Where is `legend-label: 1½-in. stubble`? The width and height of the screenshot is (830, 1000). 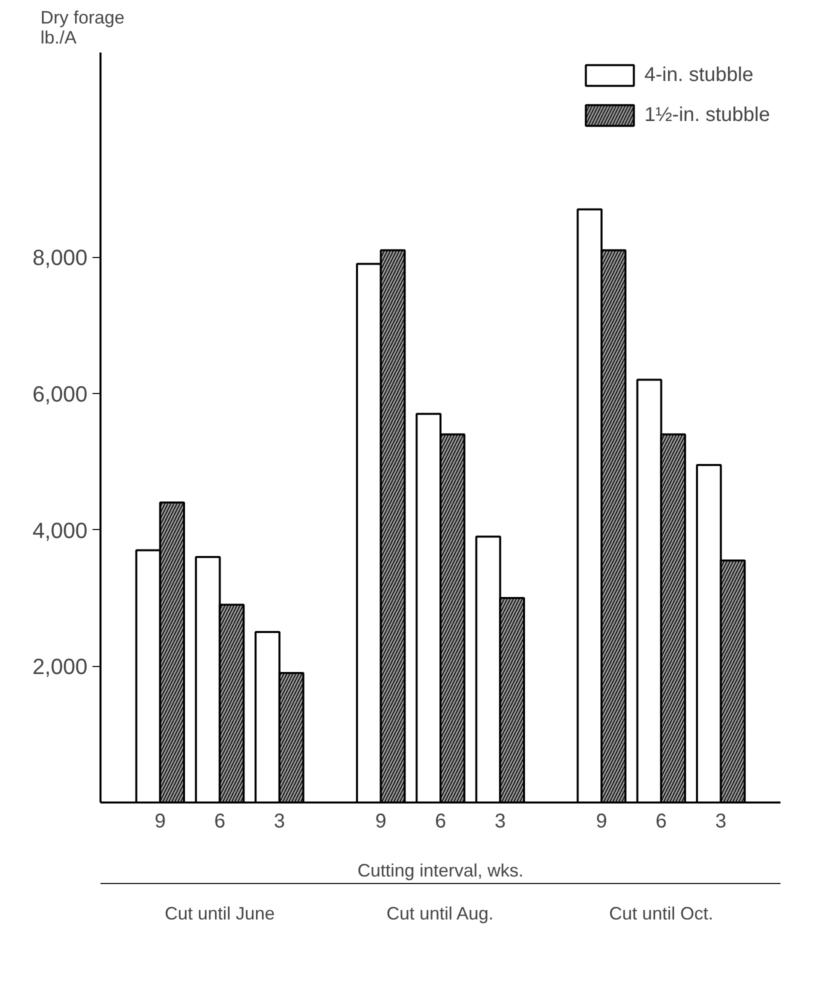 legend-label: 1½-in. stubble is located at coordinates (707, 115).